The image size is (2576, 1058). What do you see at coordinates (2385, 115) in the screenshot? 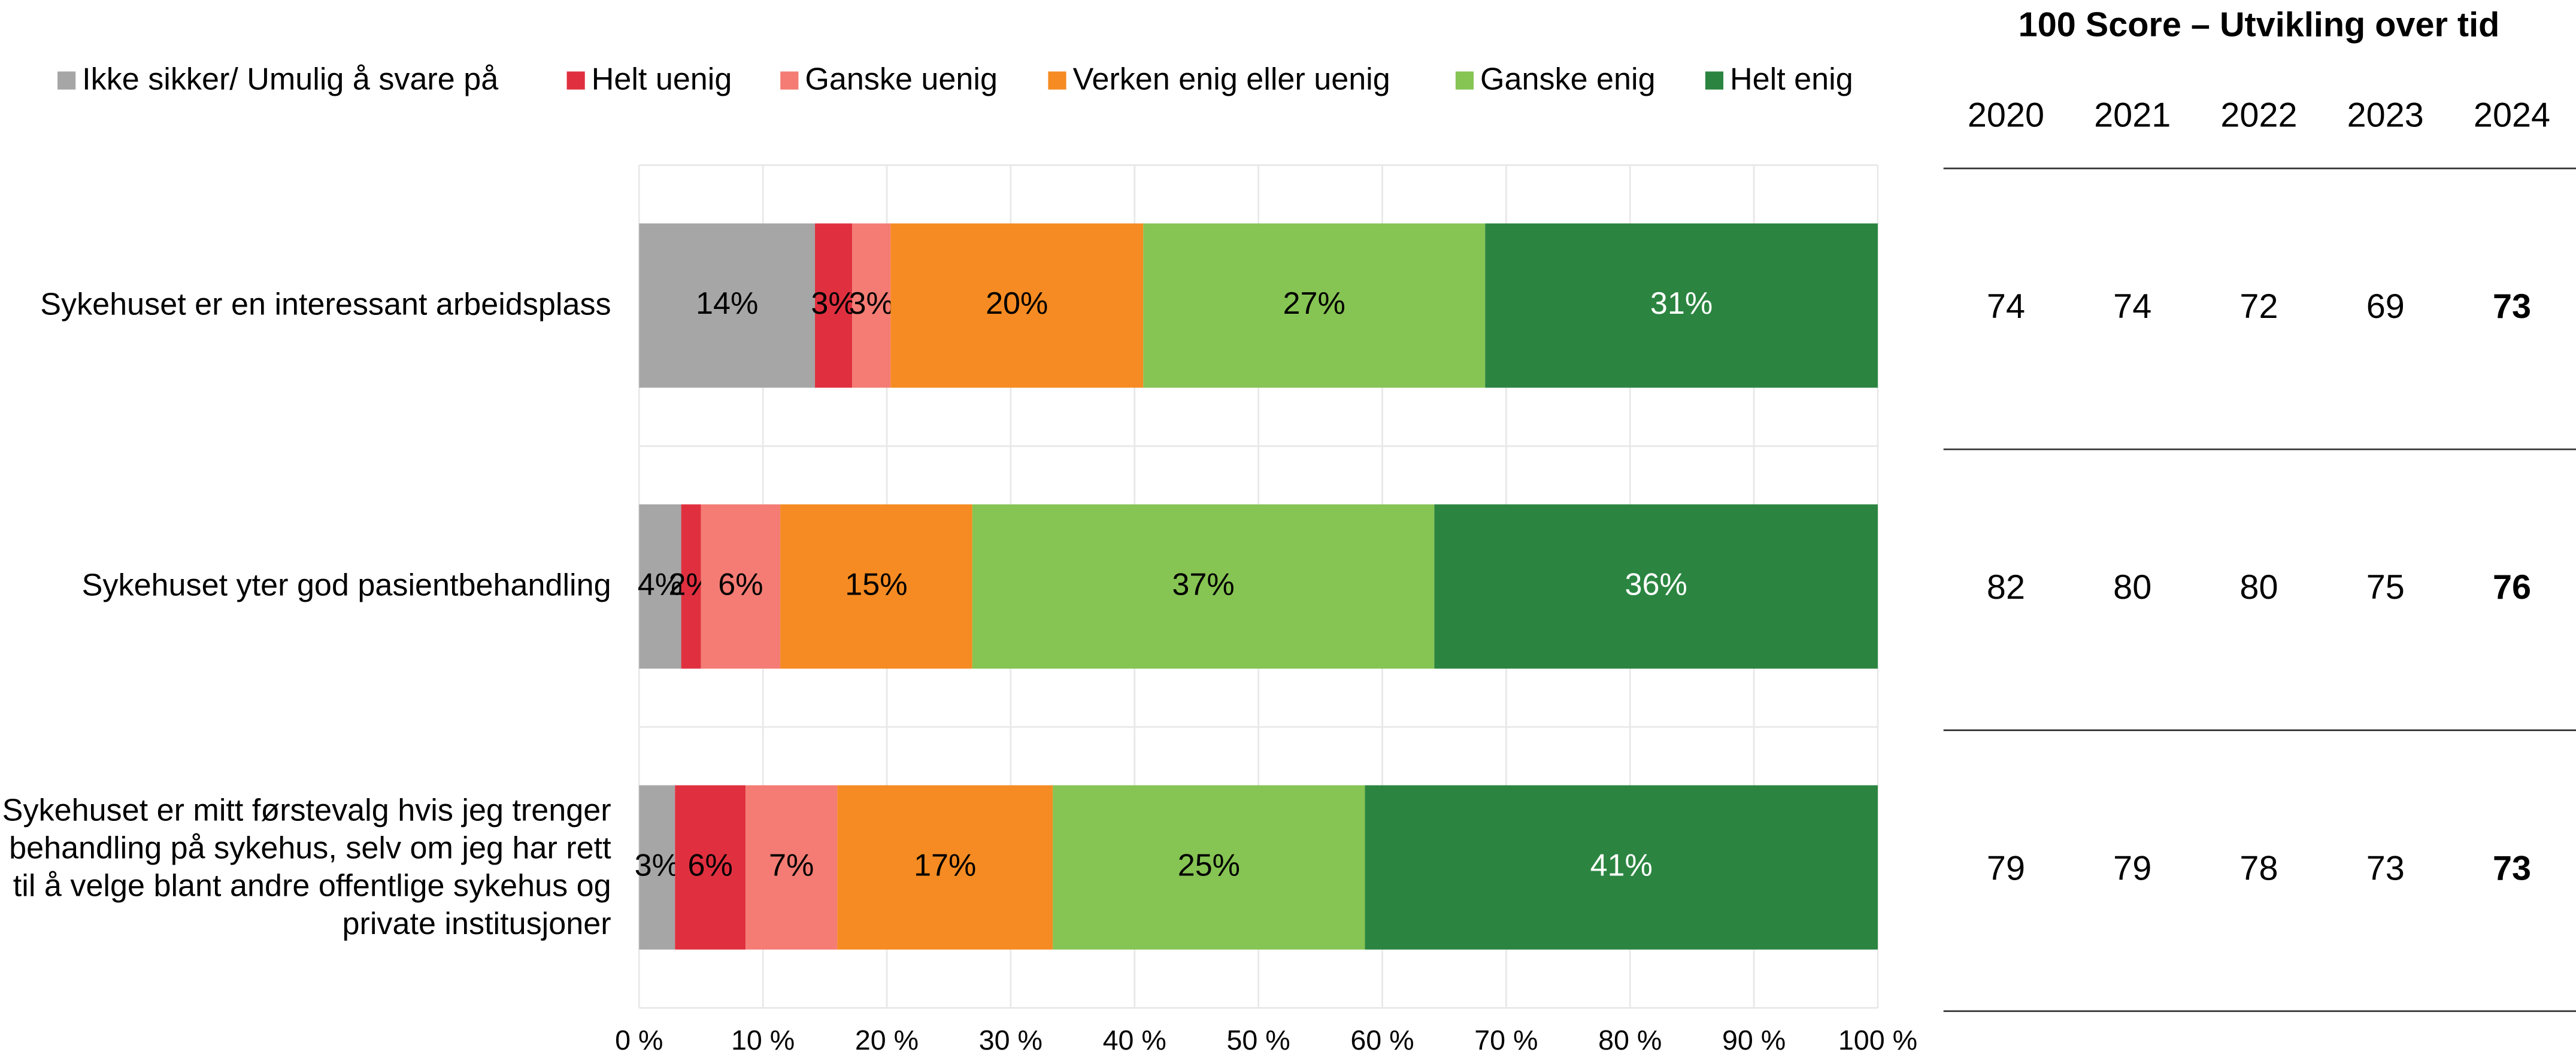
I see `table-column-header: 2023` at bounding box center [2385, 115].